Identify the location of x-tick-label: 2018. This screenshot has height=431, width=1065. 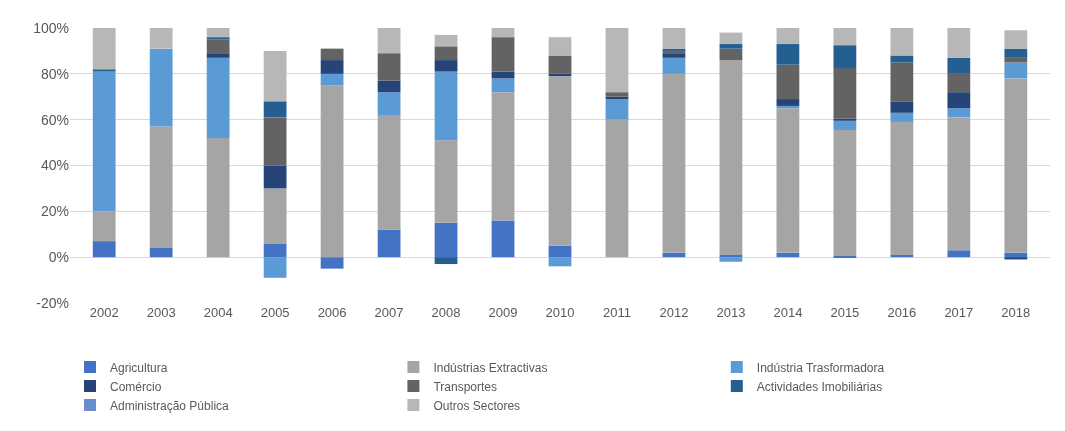
(1016, 312).